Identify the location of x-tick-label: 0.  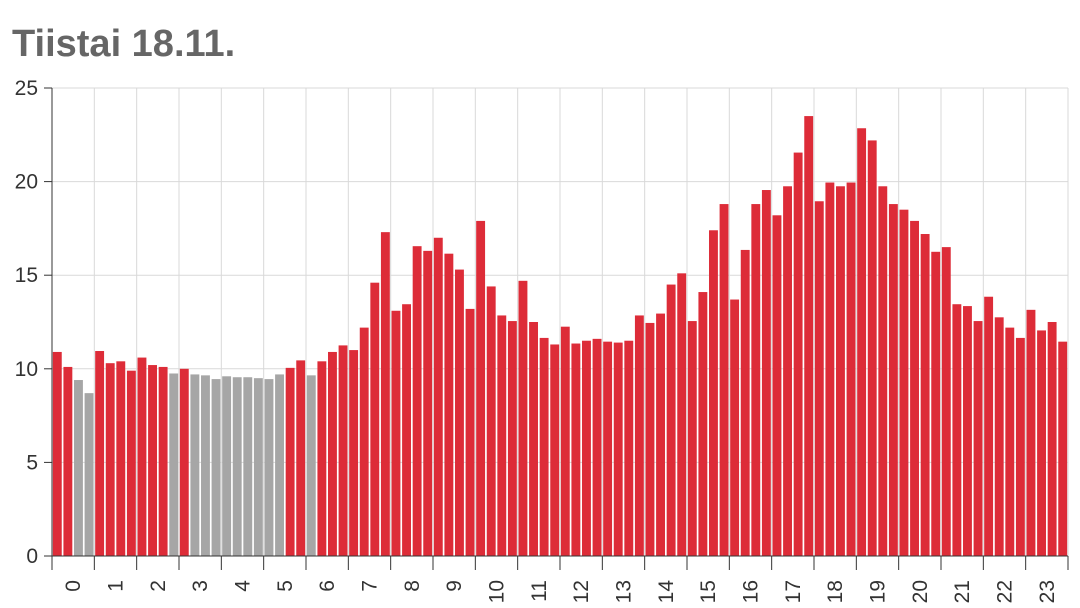
(73, 586).